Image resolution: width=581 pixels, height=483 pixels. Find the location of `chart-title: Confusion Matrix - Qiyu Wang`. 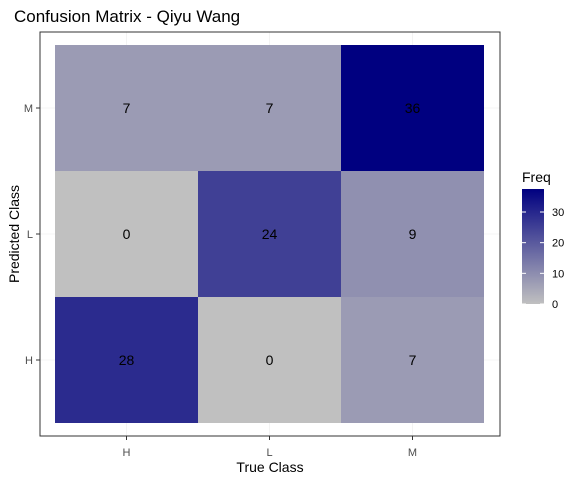

chart-title: Confusion Matrix - Qiyu Wang is located at coordinates (127, 16).